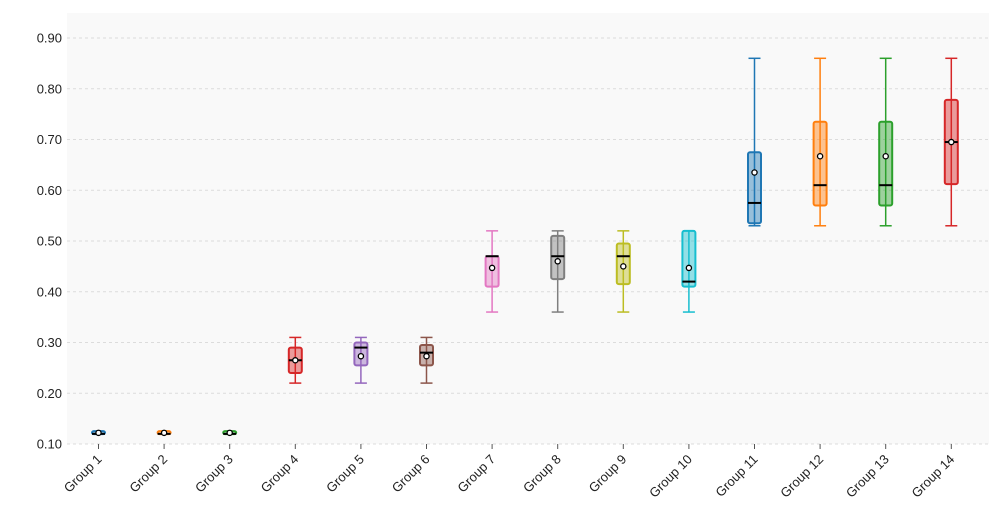 Image resolution: width=989 pixels, height=520 pixels. Describe the element at coordinates (476, 474) in the screenshot. I see `x-tick-label: Group 7` at that location.